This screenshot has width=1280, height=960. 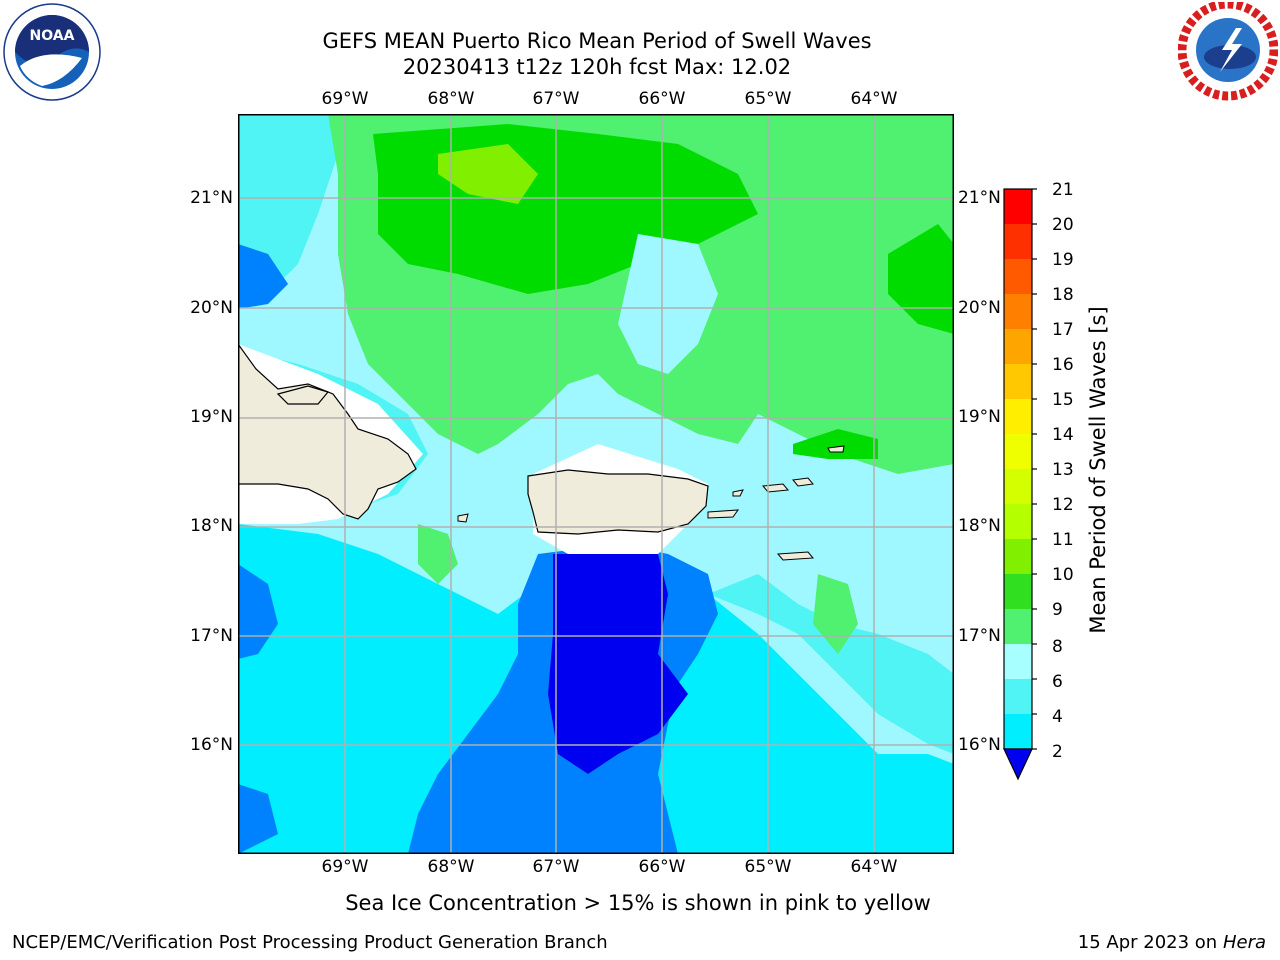 What do you see at coordinates (1228, 52) in the screenshot?
I see `nws-logo-icon` at bounding box center [1228, 52].